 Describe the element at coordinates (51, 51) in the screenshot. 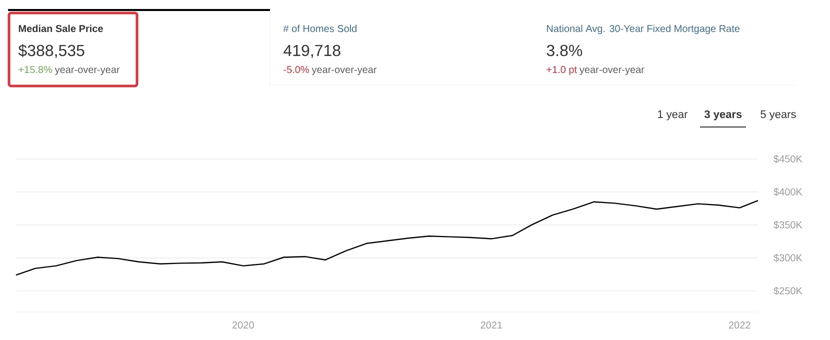

I see `chart-subtitle: $388,535` at that location.